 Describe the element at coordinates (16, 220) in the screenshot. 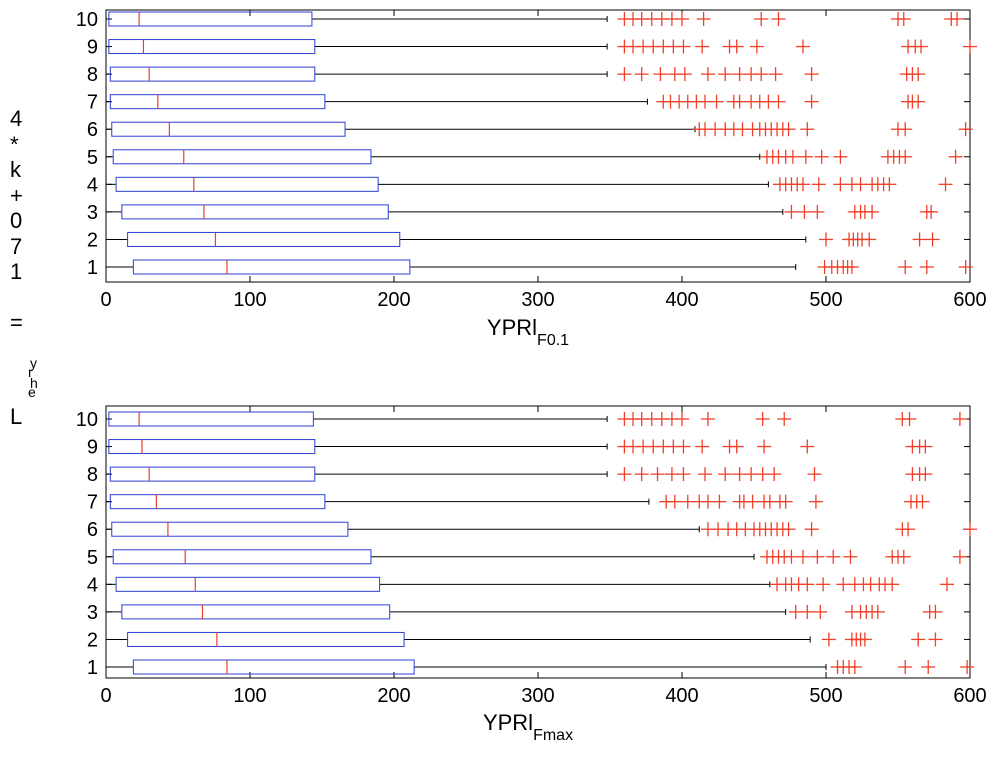

I see `y-label-char: 0` at that location.